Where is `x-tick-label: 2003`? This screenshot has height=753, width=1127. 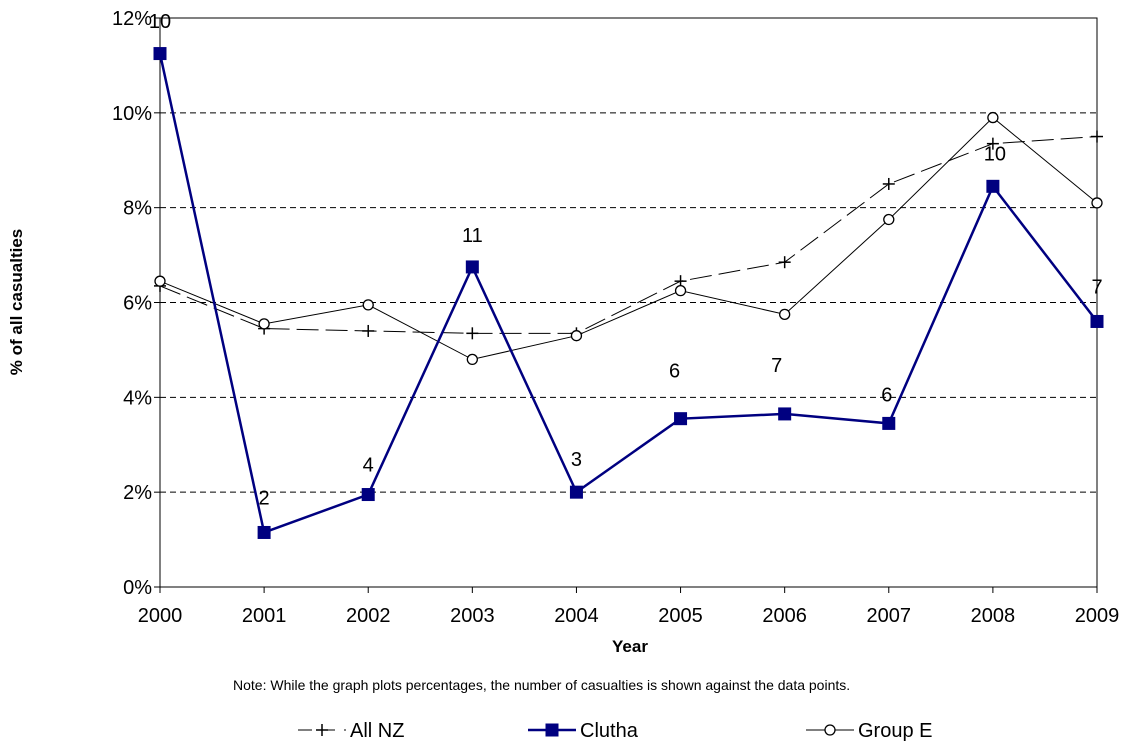 x-tick-label: 2003 is located at coordinates (472, 616).